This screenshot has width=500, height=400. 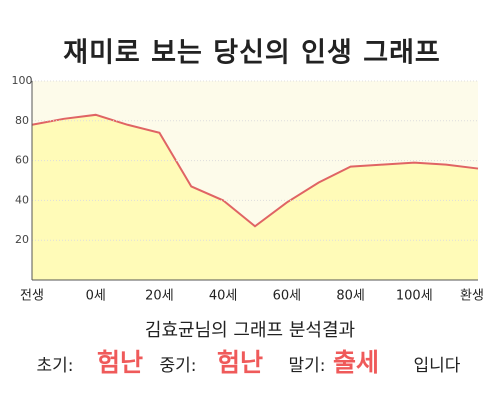 What do you see at coordinates (159, 296) in the screenshot?
I see `x-tick-label: 20세` at bounding box center [159, 296].